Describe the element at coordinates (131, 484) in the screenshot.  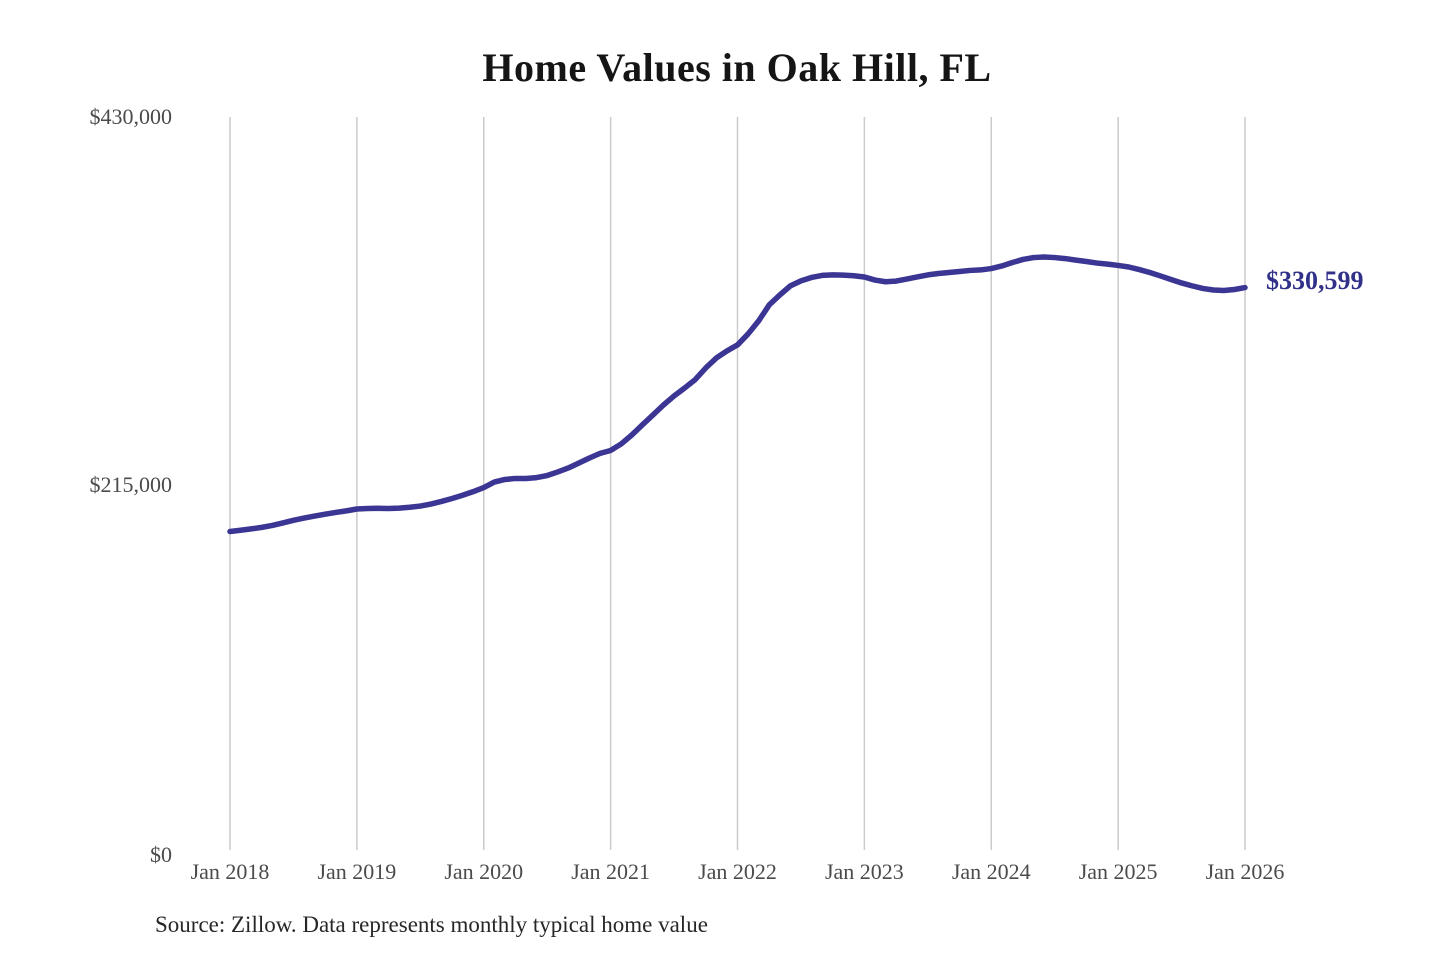
I see `y-axis-label-215000: $215,000` at that location.